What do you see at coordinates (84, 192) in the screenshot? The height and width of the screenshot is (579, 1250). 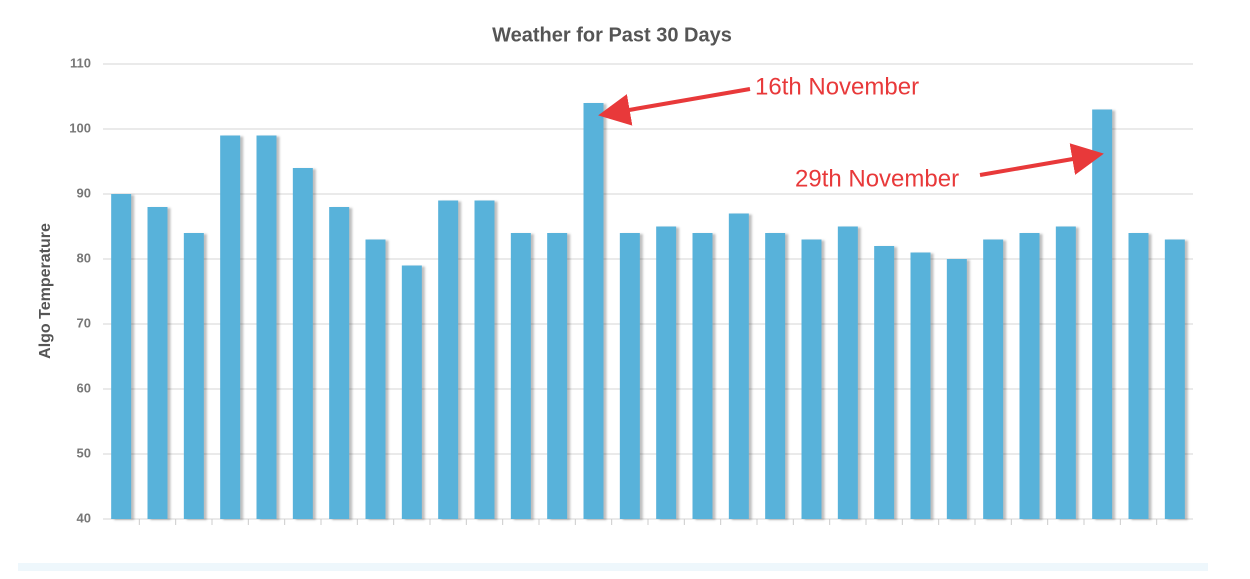 I see `y-tick-label: 90` at bounding box center [84, 192].